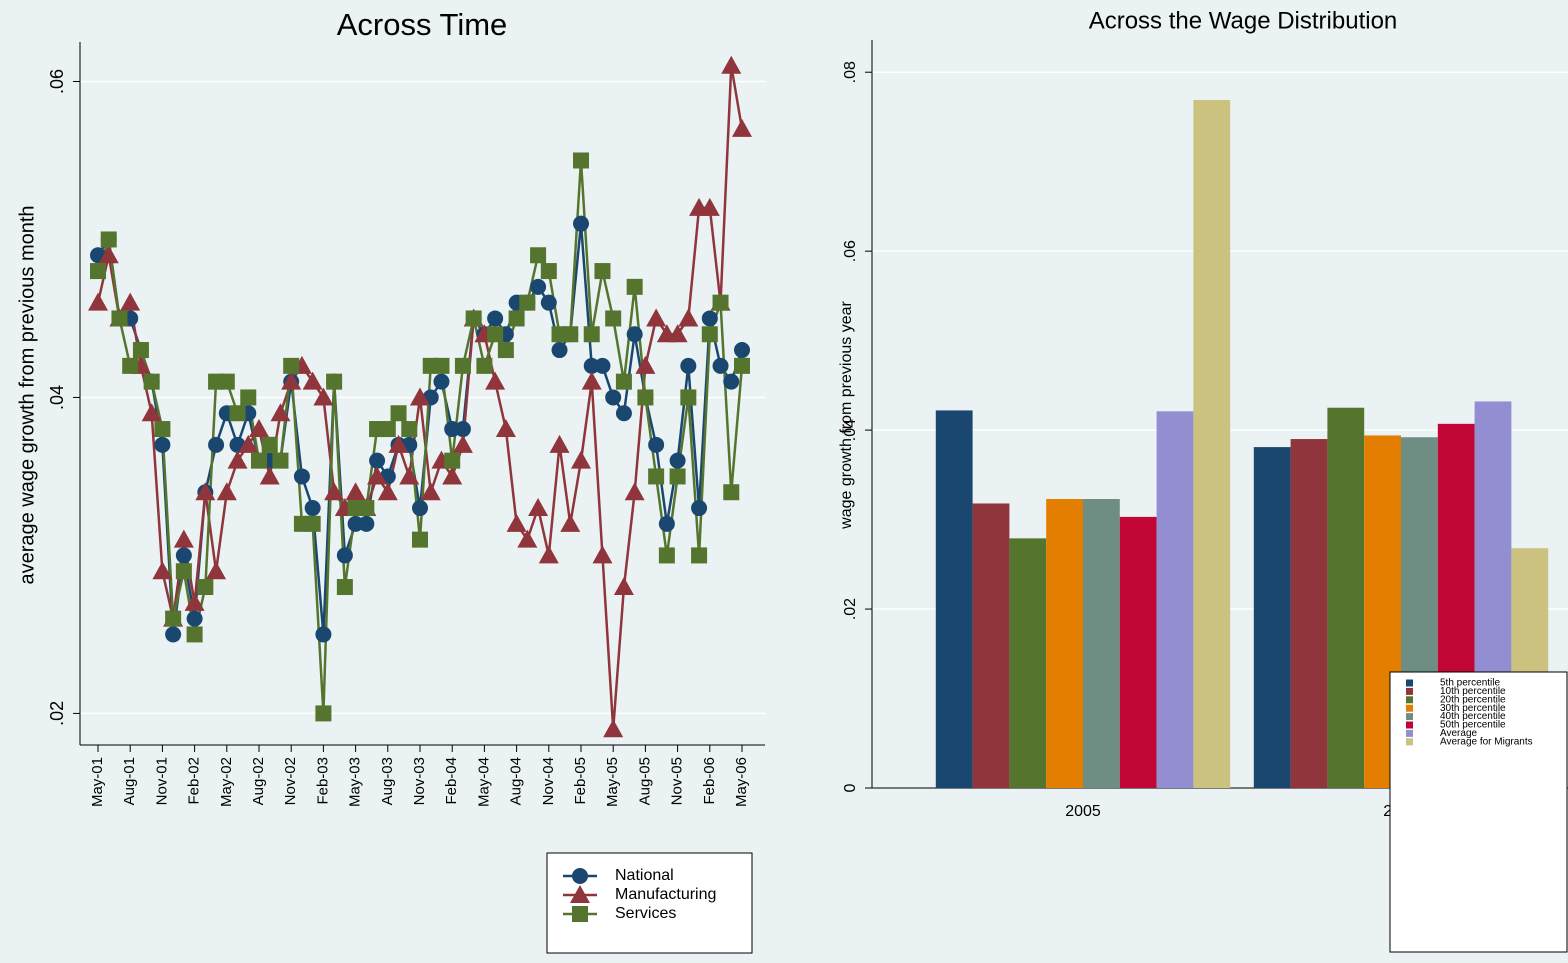 Image resolution: width=1568 pixels, height=963 pixels. Describe the element at coordinates (1473, 708) in the screenshot. I see `legend-label: 30th percentile` at that location.